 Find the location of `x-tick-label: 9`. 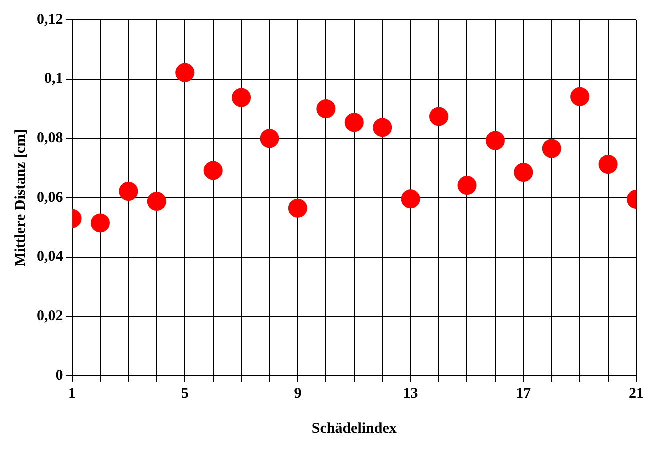

x-tick-label: 9 is located at coordinates (298, 394).